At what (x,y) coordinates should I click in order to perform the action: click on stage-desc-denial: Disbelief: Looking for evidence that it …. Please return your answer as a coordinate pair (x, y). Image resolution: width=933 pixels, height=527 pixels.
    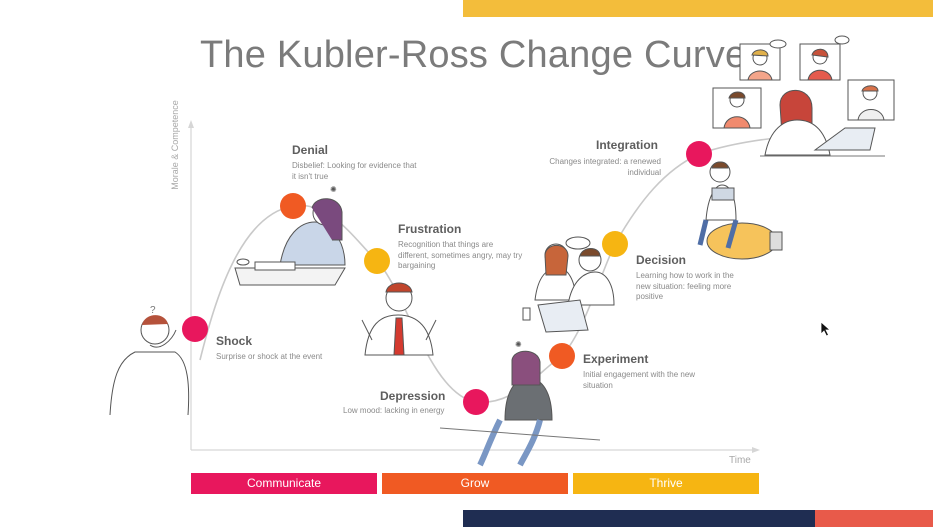
    Looking at the image, I should click on (354, 171).